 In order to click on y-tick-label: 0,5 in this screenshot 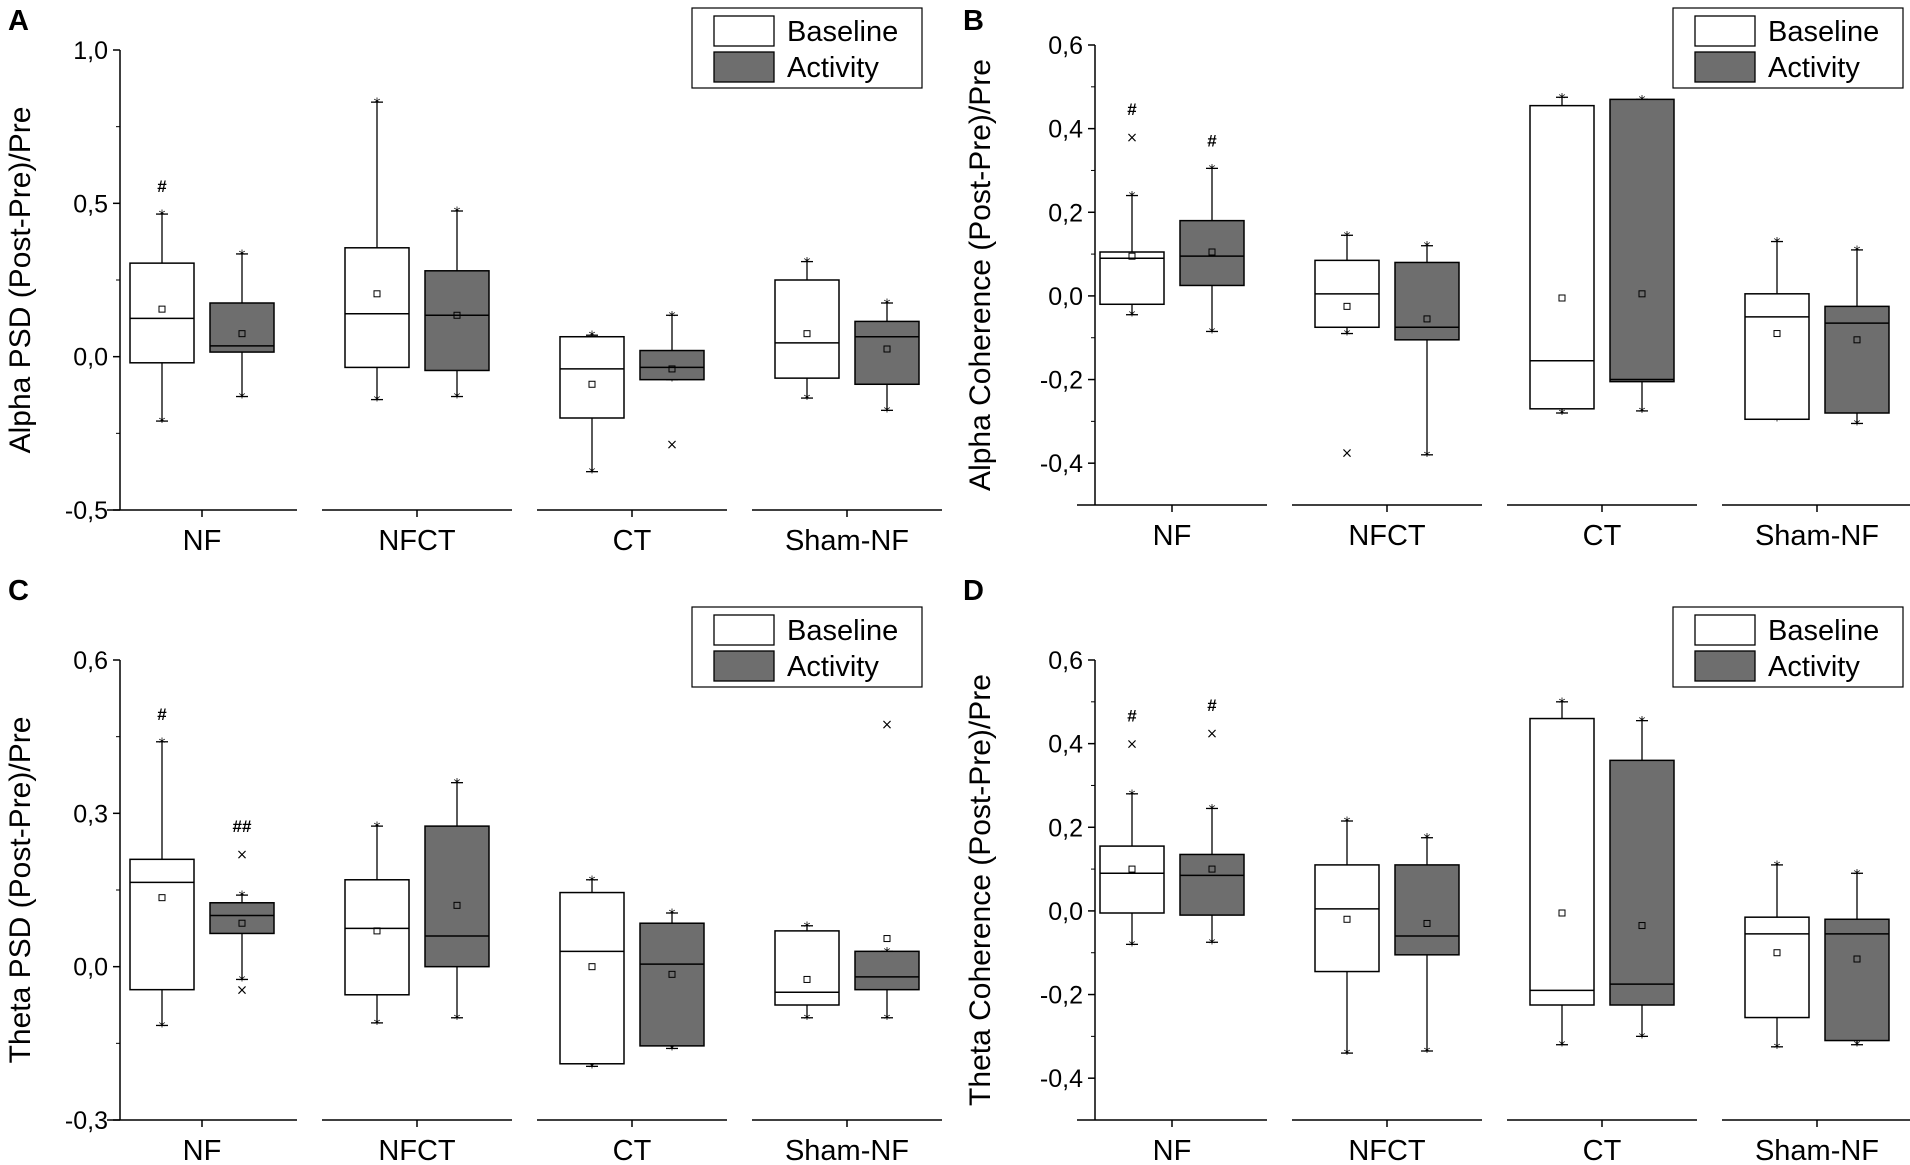, I will do `click(90, 204)`.